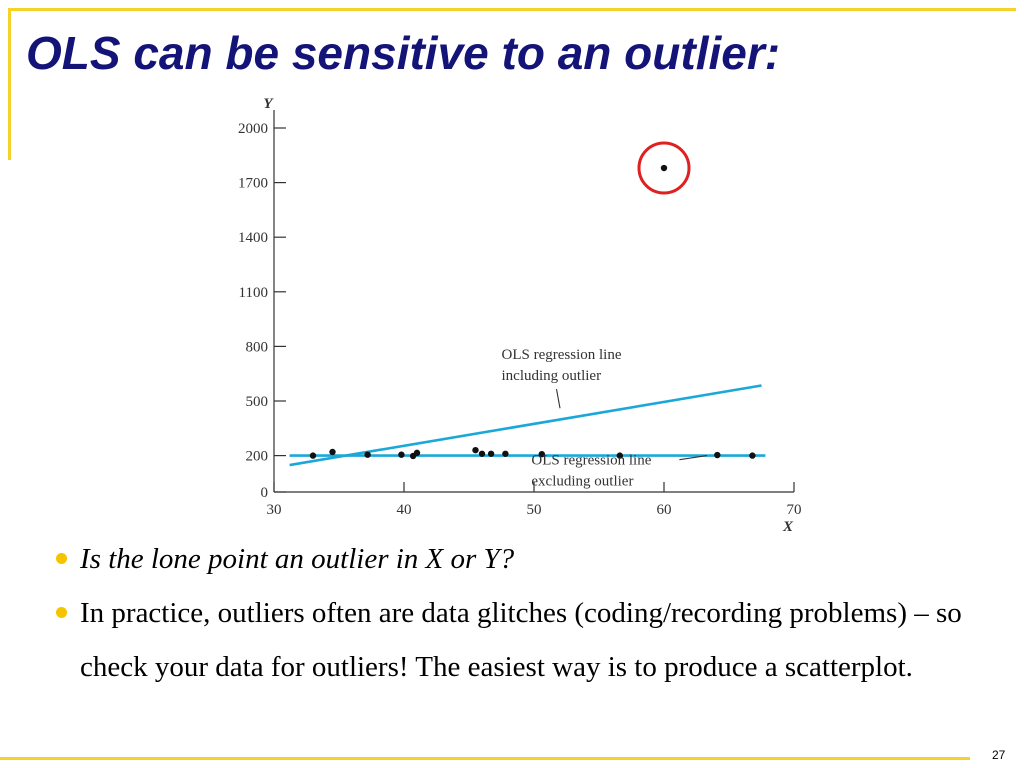 This screenshot has width=1024, height=768. What do you see at coordinates (794, 510) in the screenshot?
I see `x-tick-label: 70` at bounding box center [794, 510].